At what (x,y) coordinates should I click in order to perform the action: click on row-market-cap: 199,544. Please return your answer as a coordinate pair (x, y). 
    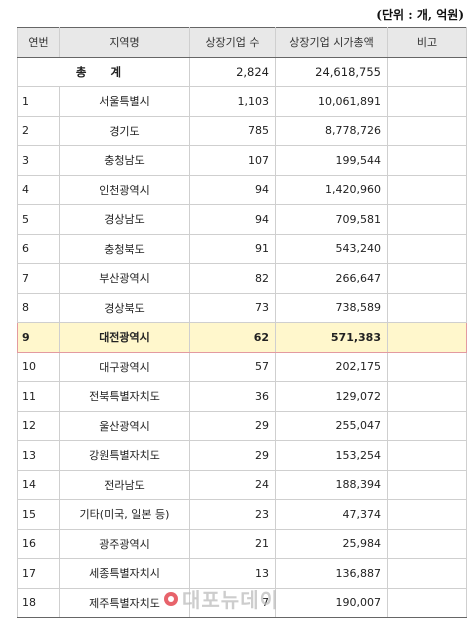
    Looking at the image, I should click on (331, 160).